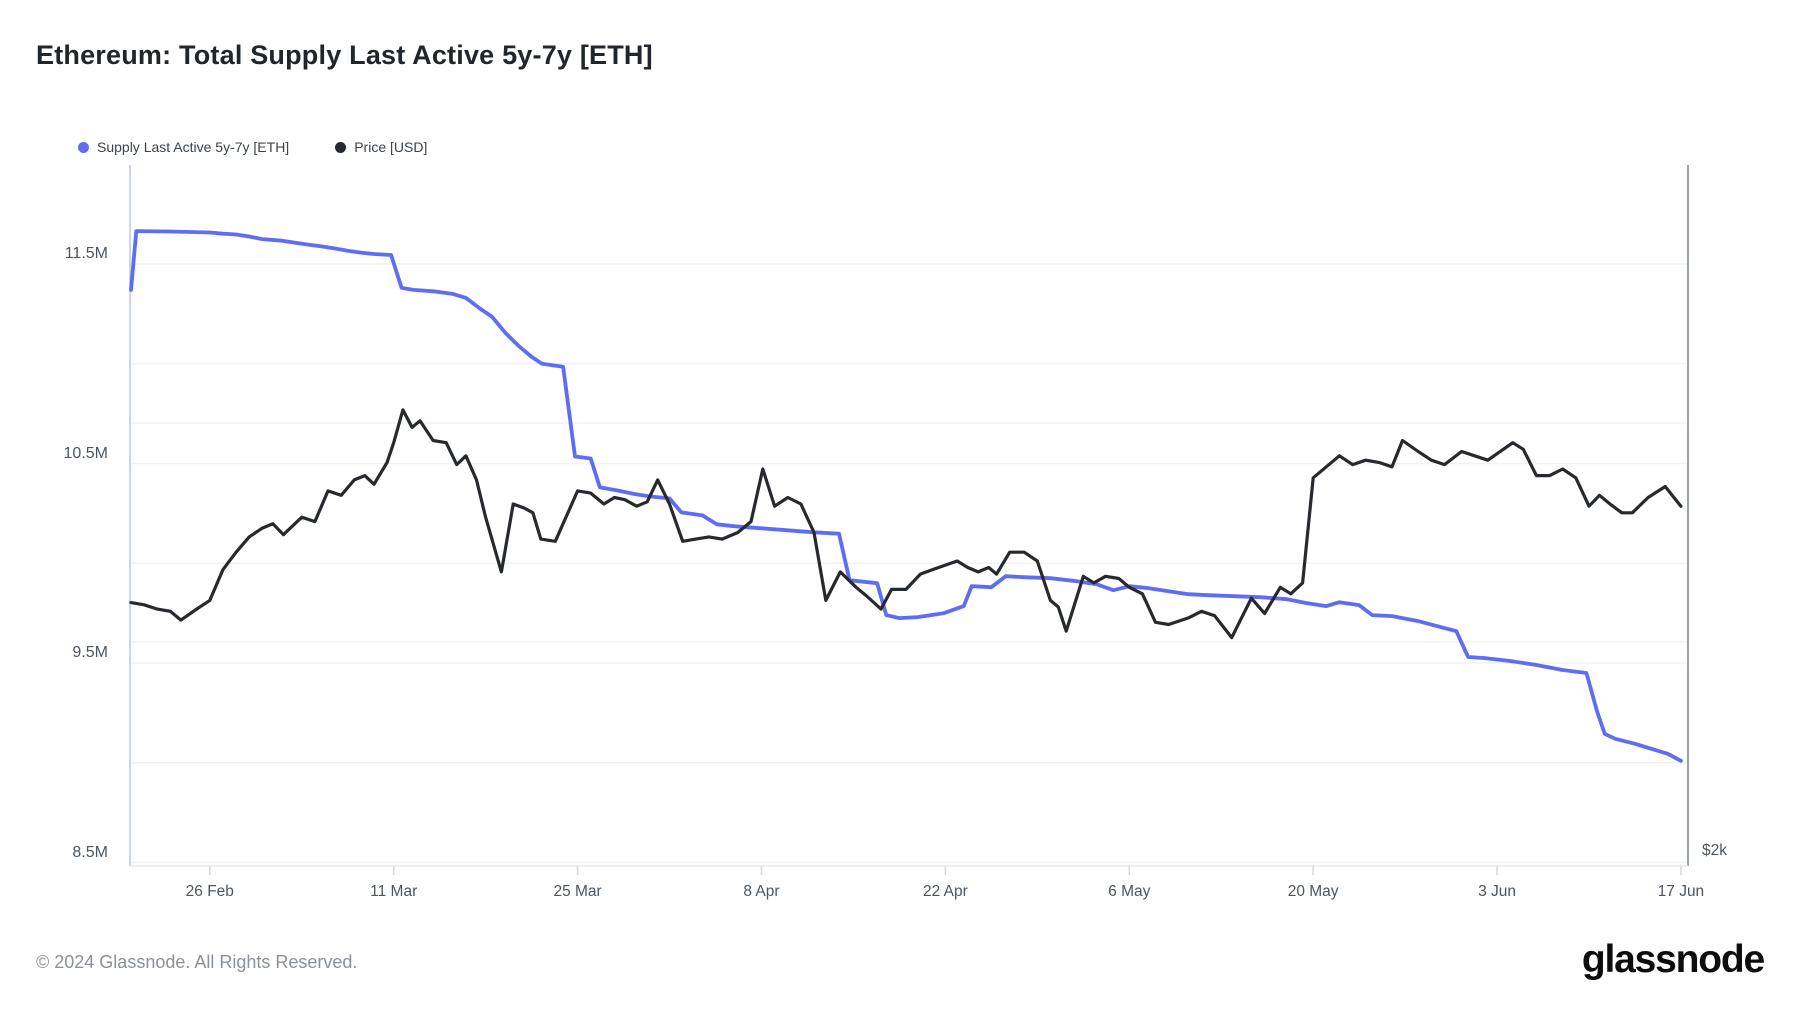 The height and width of the screenshot is (1013, 1800). I want to click on x-axis-tick-label: 26 Feb, so click(209, 891).